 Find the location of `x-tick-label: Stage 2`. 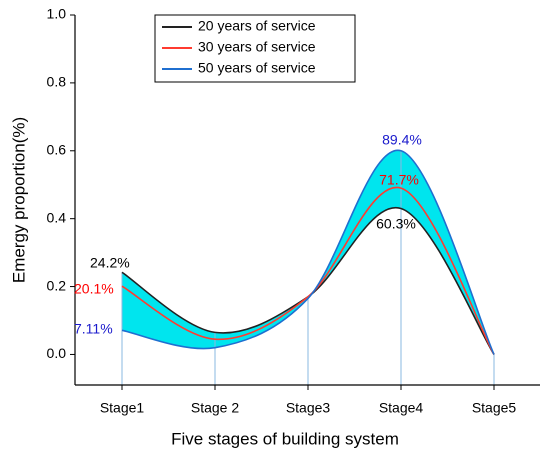

x-tick-label: Stage 2 is located at coordinates (215, 408).